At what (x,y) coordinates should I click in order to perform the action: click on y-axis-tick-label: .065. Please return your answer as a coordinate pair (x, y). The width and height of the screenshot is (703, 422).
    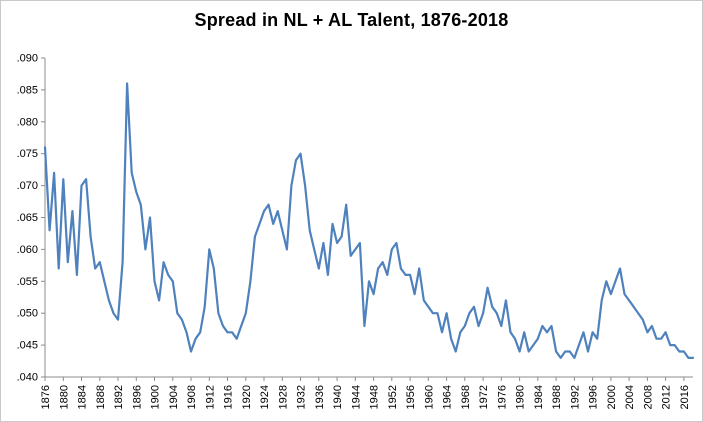
    Looking at the image, I should click on (27, 218).